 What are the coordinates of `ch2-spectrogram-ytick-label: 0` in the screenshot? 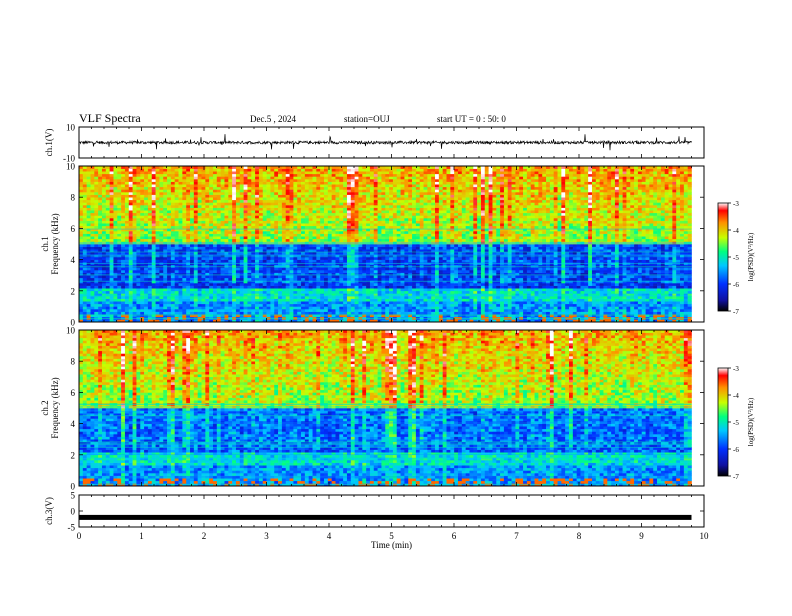 It's located at (73, 487).